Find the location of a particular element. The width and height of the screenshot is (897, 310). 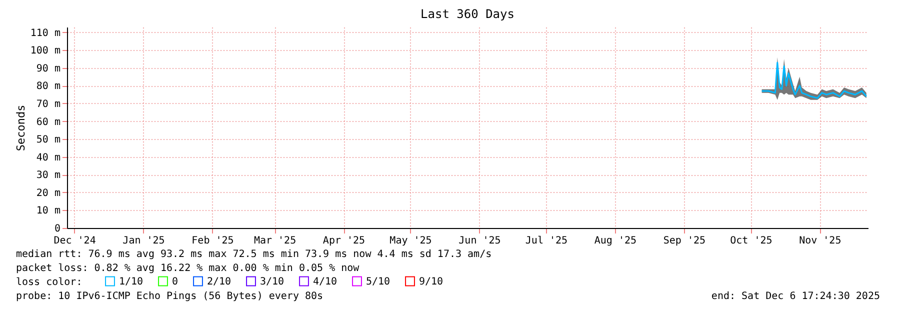

x-tick-label: Dec '24 is located at coordinates (75, 241).